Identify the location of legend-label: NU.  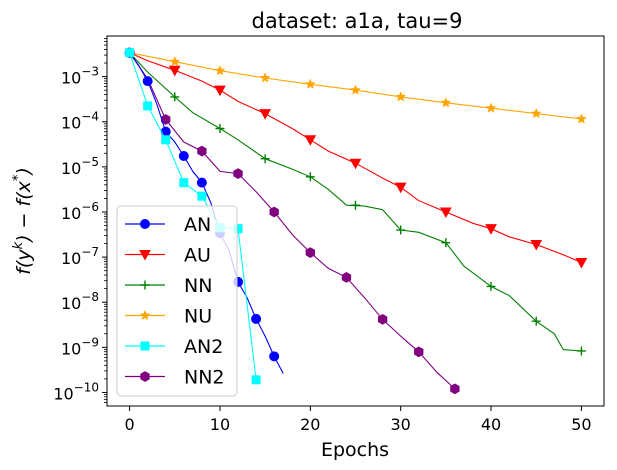
(198, 317).